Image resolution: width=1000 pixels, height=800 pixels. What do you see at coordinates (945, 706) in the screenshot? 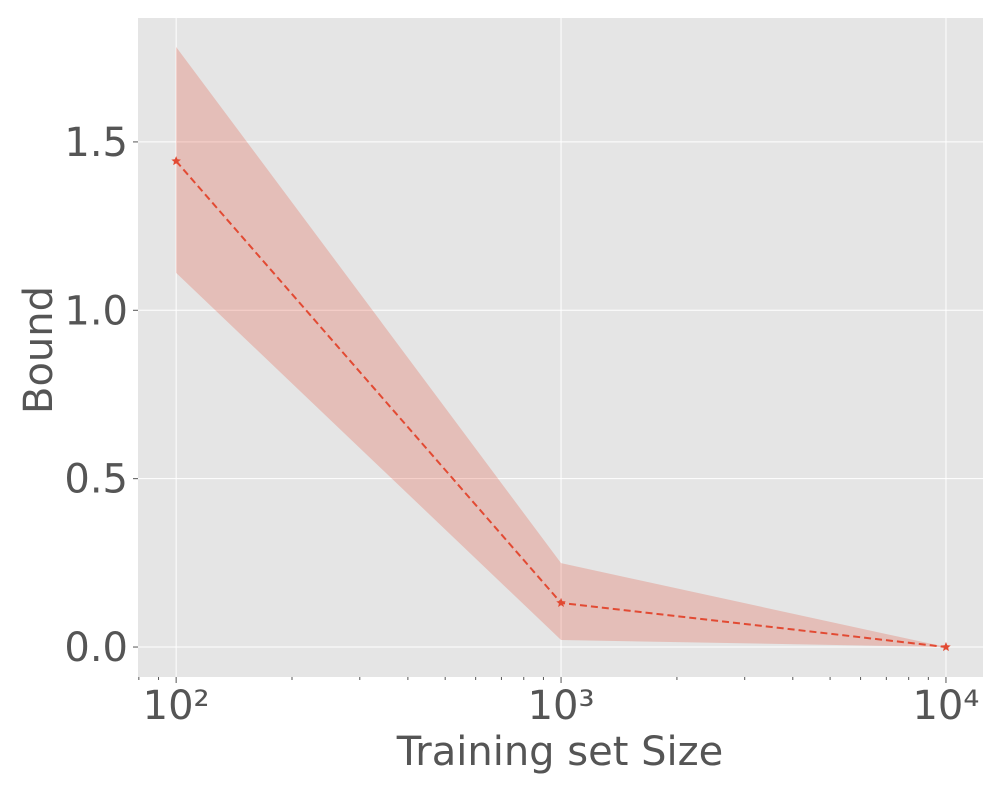
I see `x-tick-label: 10⁴` at bounding box center [945, 706].